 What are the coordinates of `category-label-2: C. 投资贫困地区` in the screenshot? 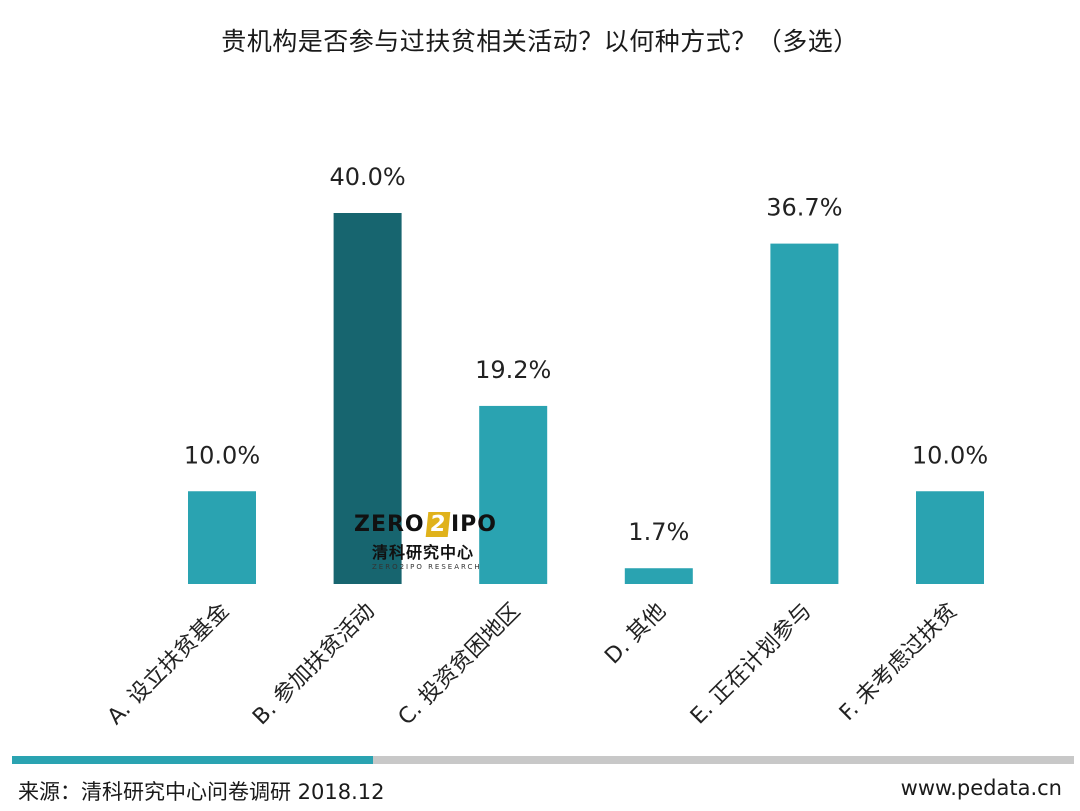 It's located at (460, 665).